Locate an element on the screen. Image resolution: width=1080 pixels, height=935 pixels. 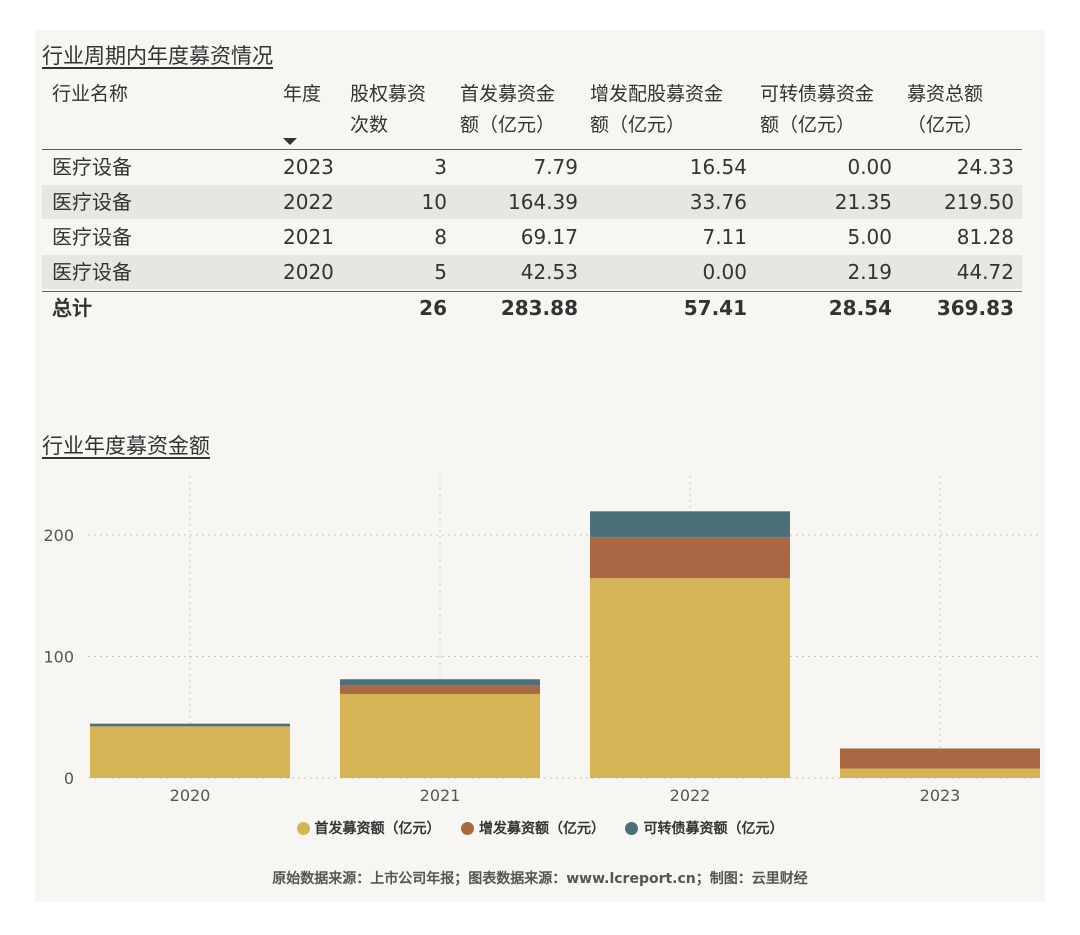
x-tick-label: 2022 is located at coordinates (690, 795).